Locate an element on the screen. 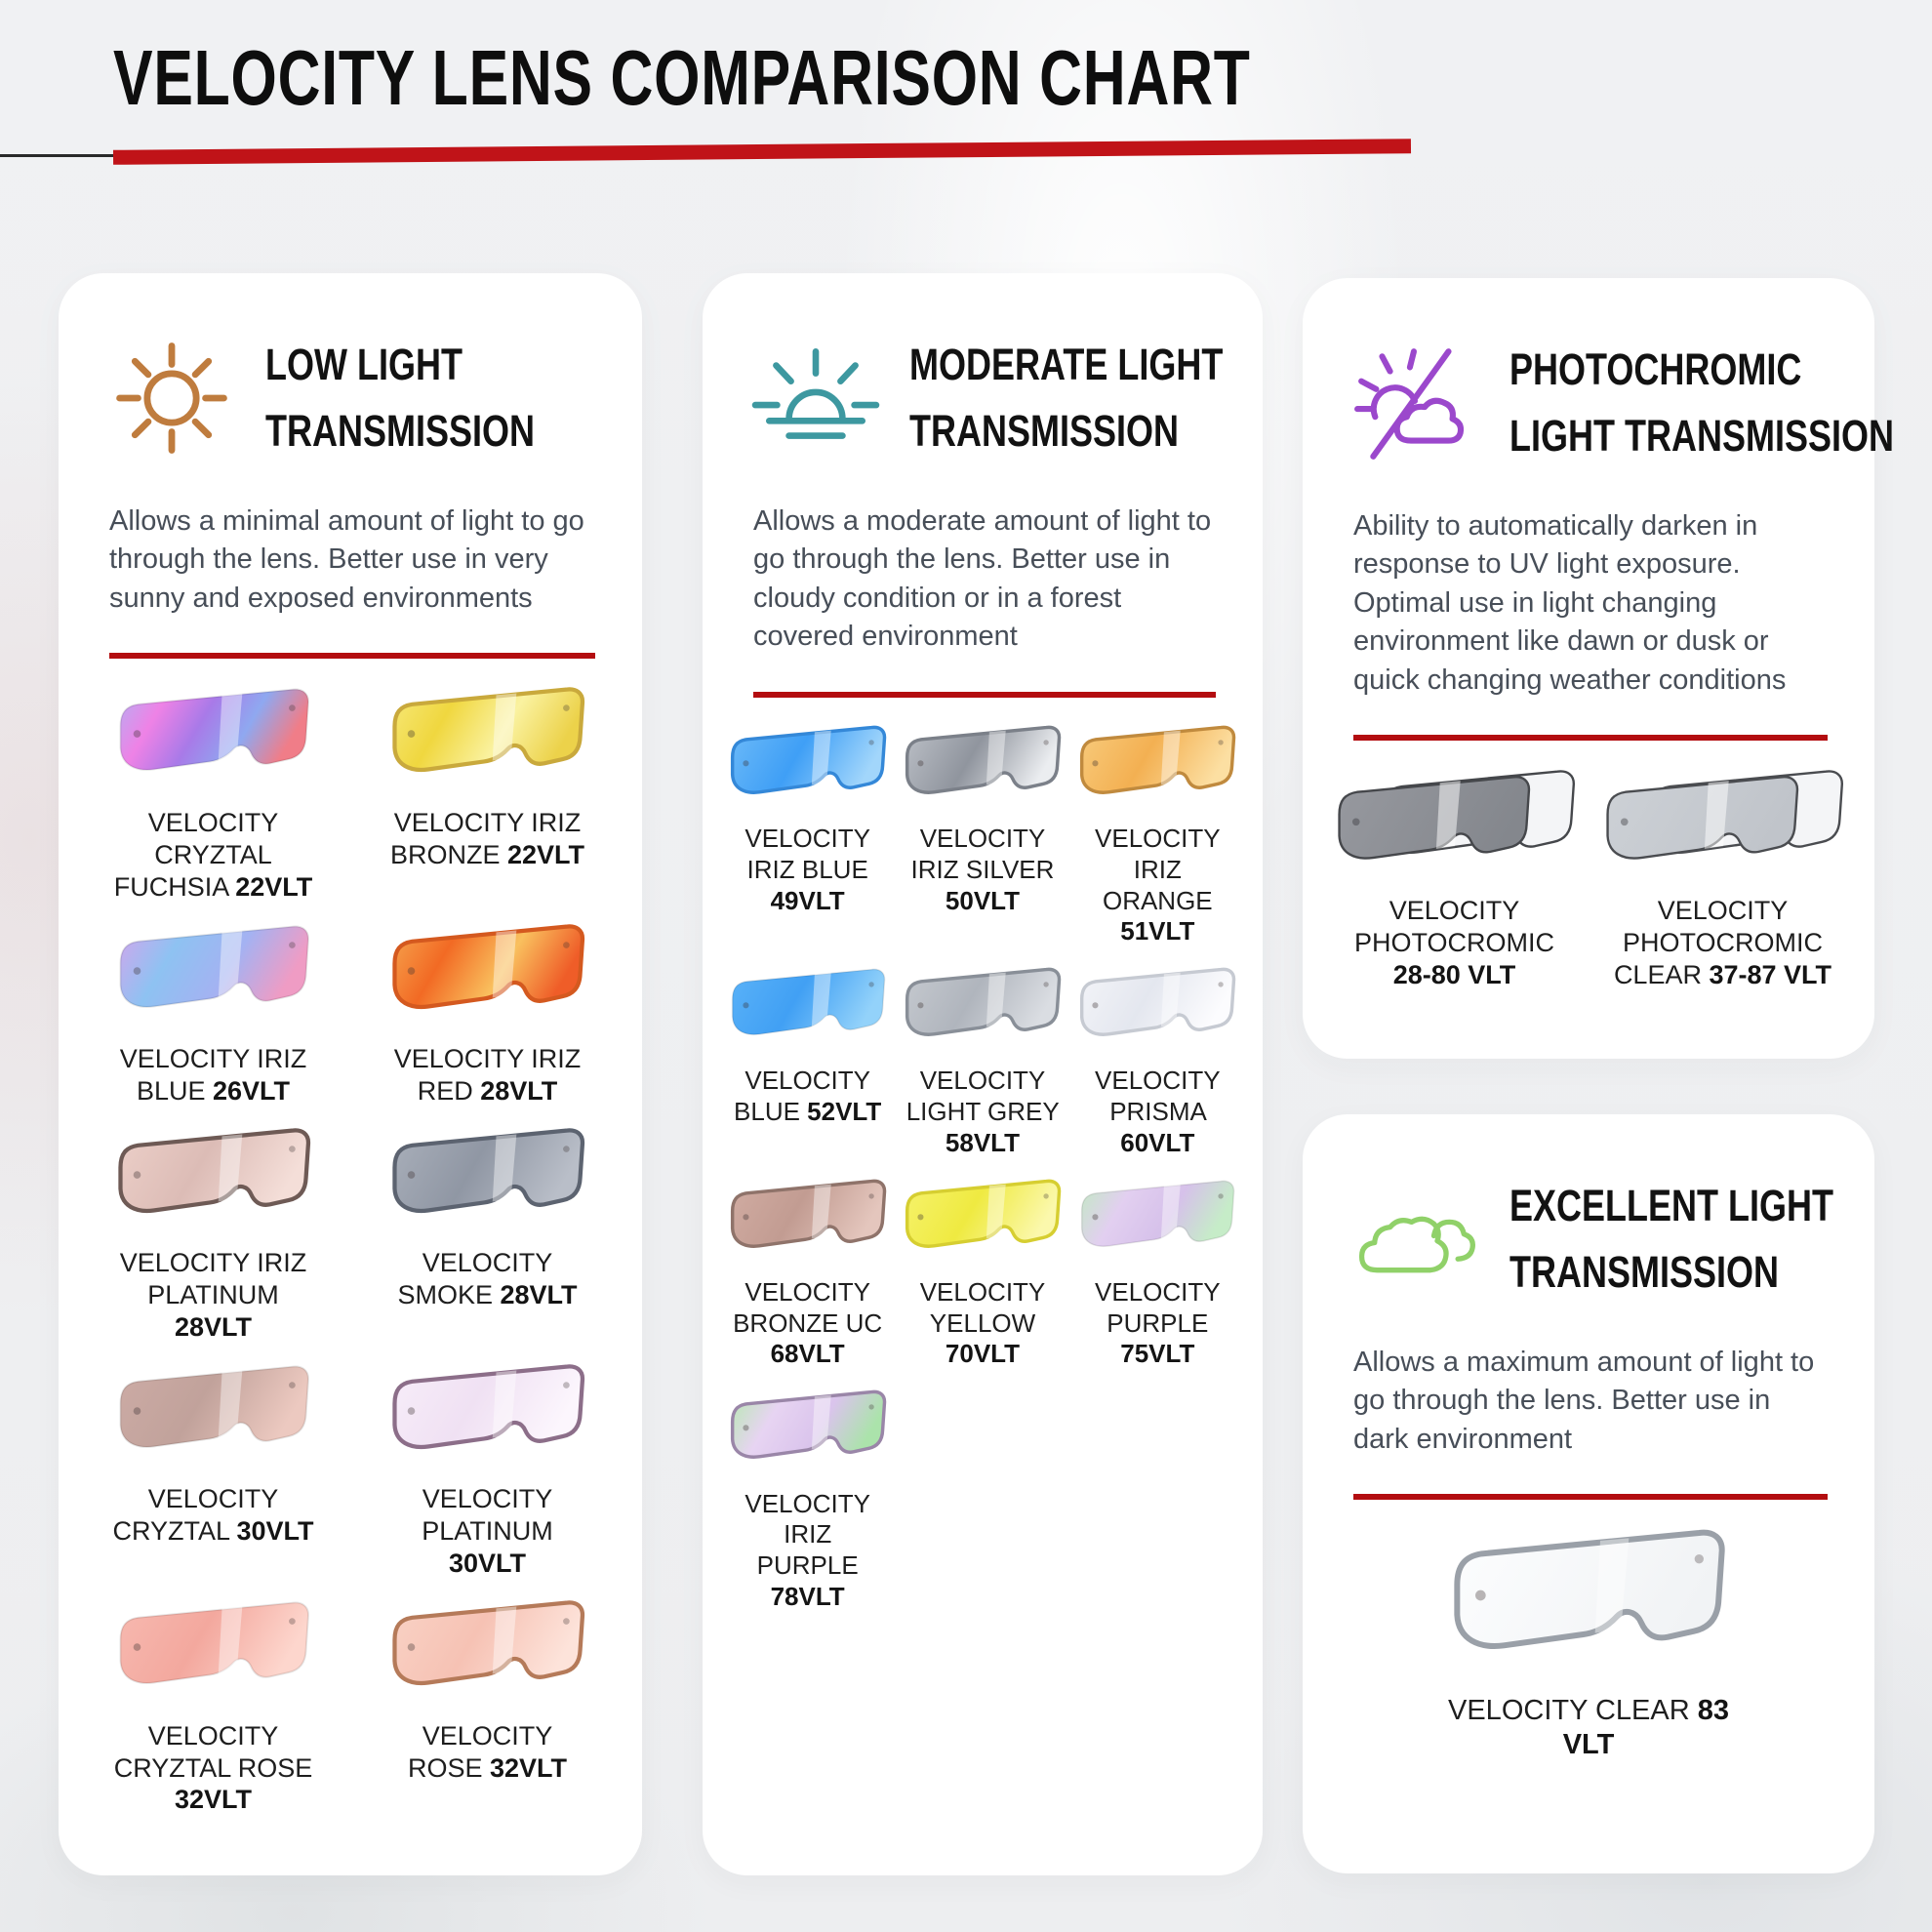 This screenshot has height=1932, width=1932. lens-item: VELOCITY SMOKE 28VLT is located at coordinates (487, 1218).